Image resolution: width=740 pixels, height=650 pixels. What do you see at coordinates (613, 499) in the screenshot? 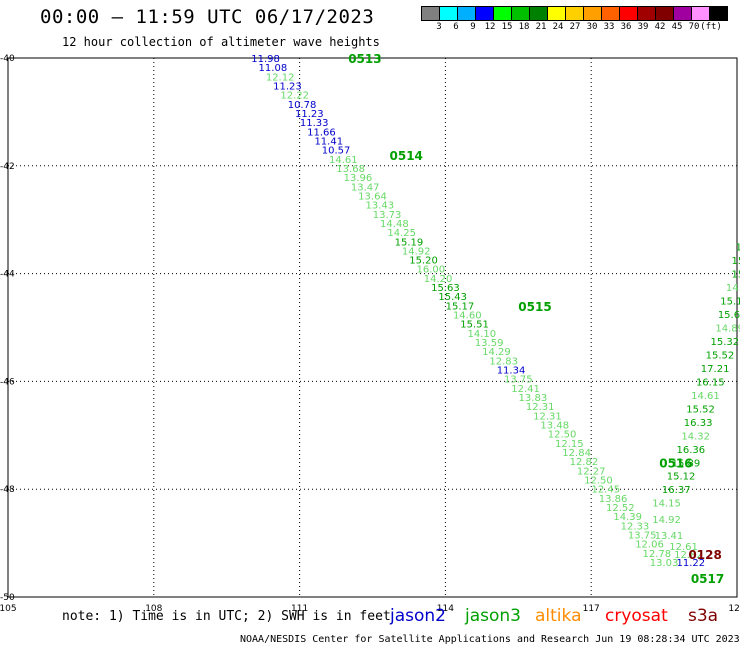
I see `wave-height-value: 13.86` at bounding box center [613, 499].